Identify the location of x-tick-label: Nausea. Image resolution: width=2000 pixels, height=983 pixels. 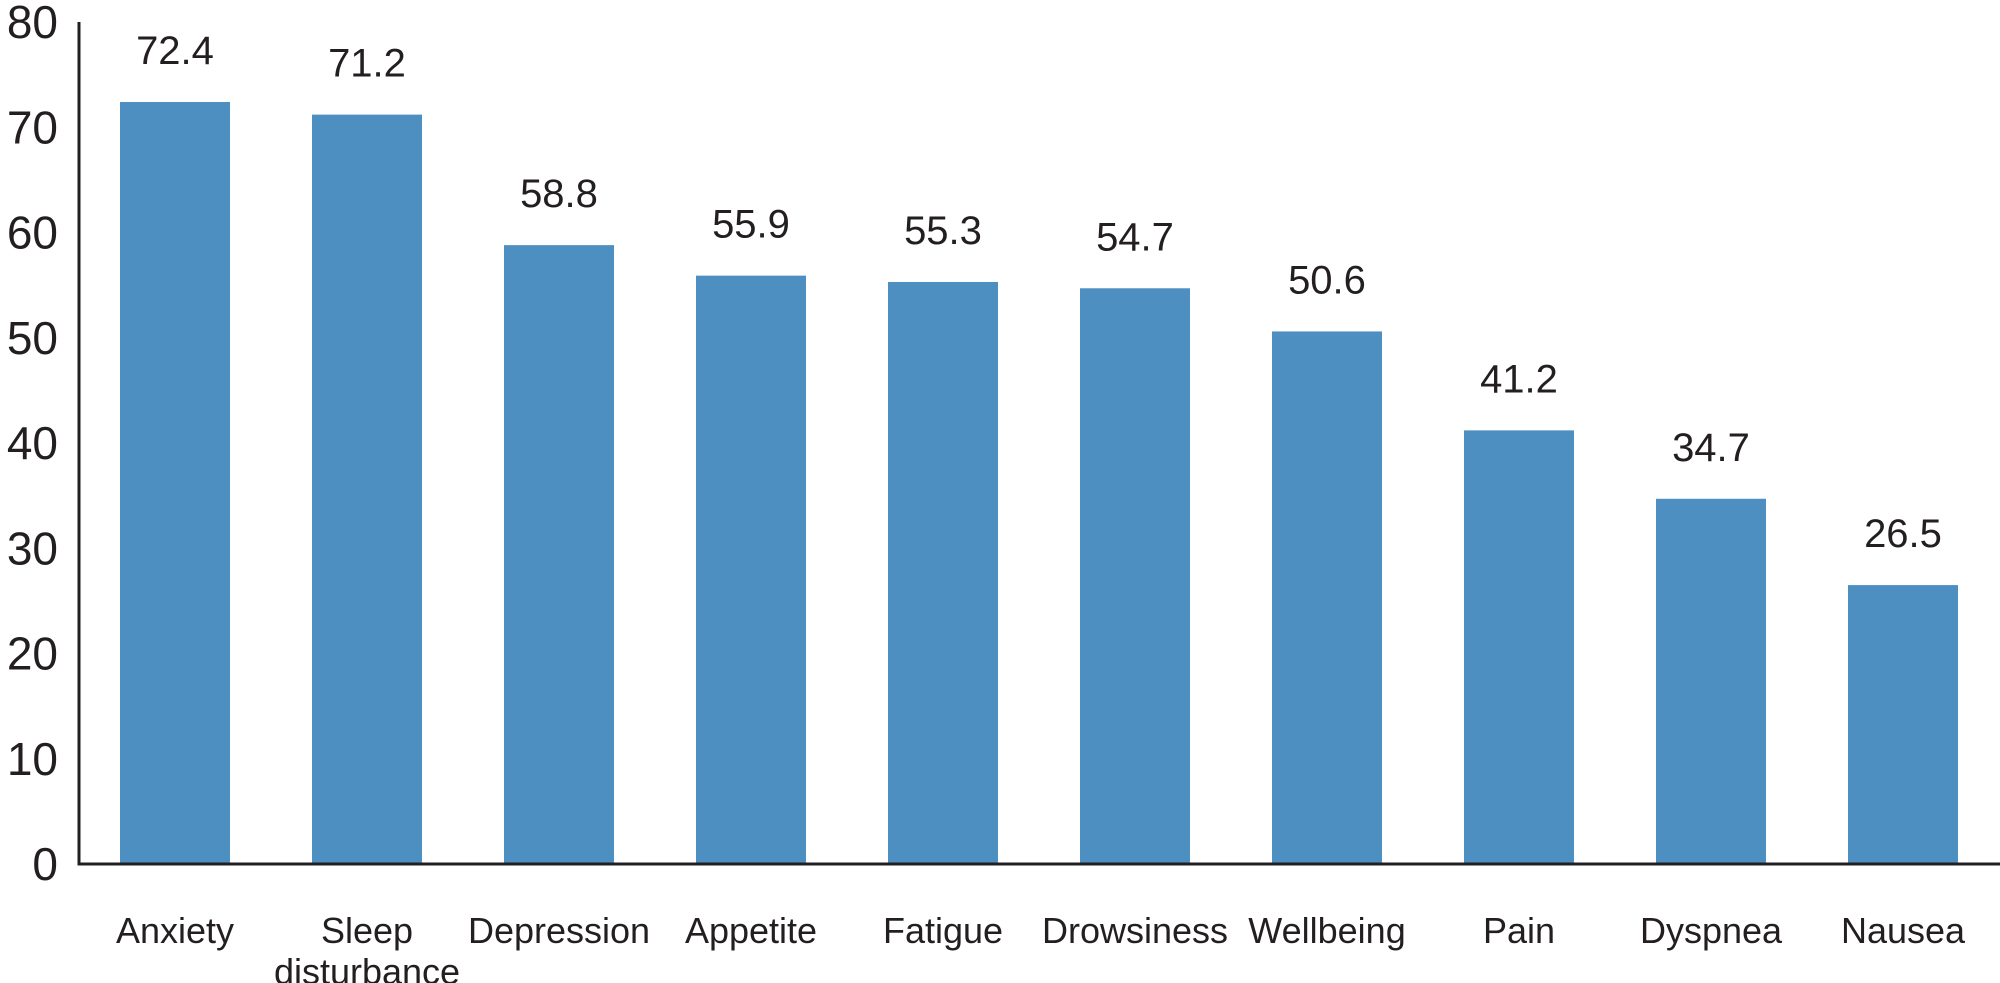
(1903, 930).